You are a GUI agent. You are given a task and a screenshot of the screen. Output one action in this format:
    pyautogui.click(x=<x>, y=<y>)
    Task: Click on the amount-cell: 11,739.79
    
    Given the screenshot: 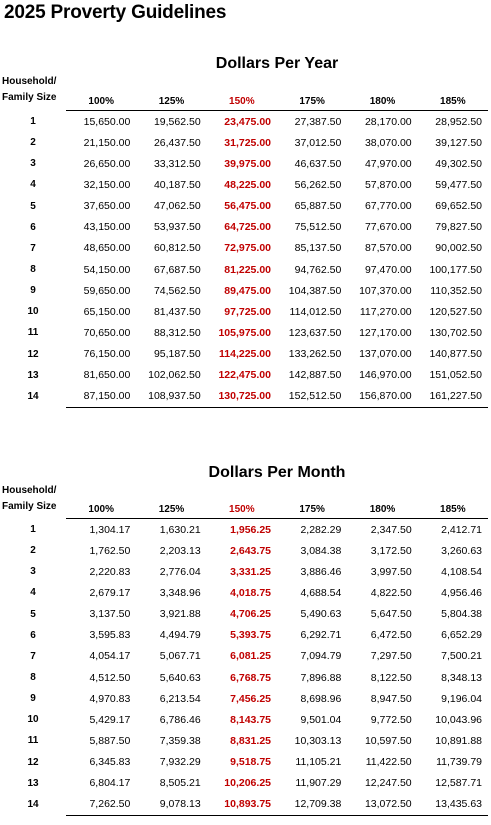 What is the action you would take?
    pyautogui.click(x=459, y=762)
    